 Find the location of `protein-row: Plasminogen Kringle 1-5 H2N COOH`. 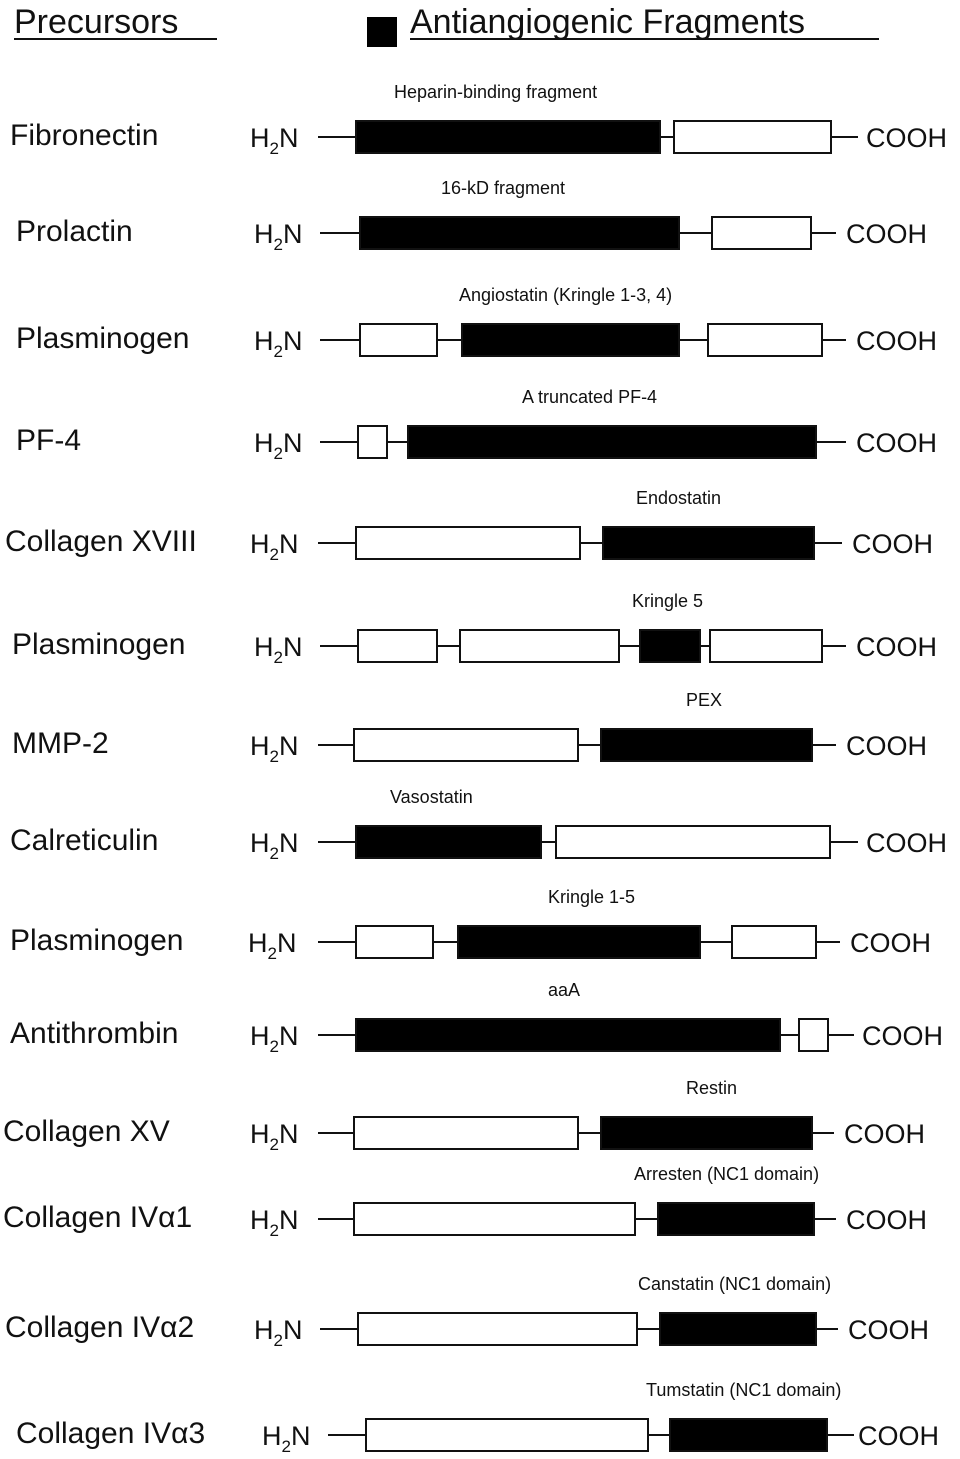

protein-row: Plasminogen Kringle 1-5 H2N COOH is located at coordinates (470, 925).